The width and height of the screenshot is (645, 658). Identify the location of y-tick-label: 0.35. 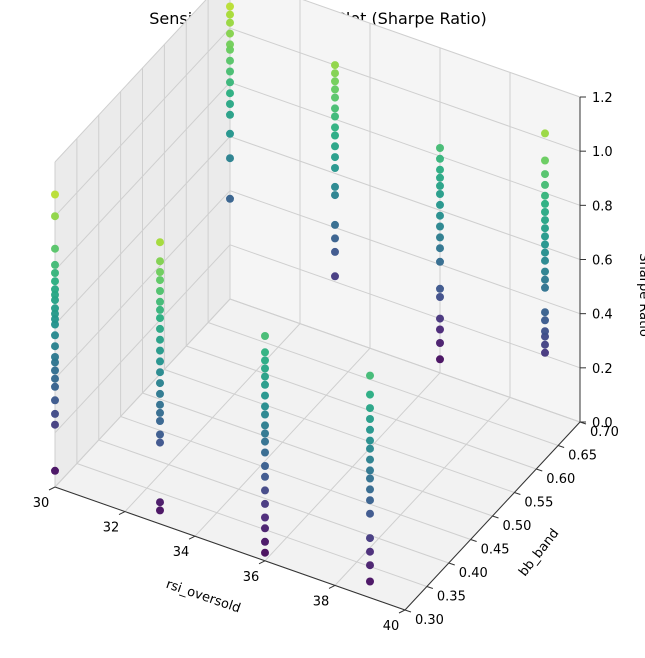
(451, 597).